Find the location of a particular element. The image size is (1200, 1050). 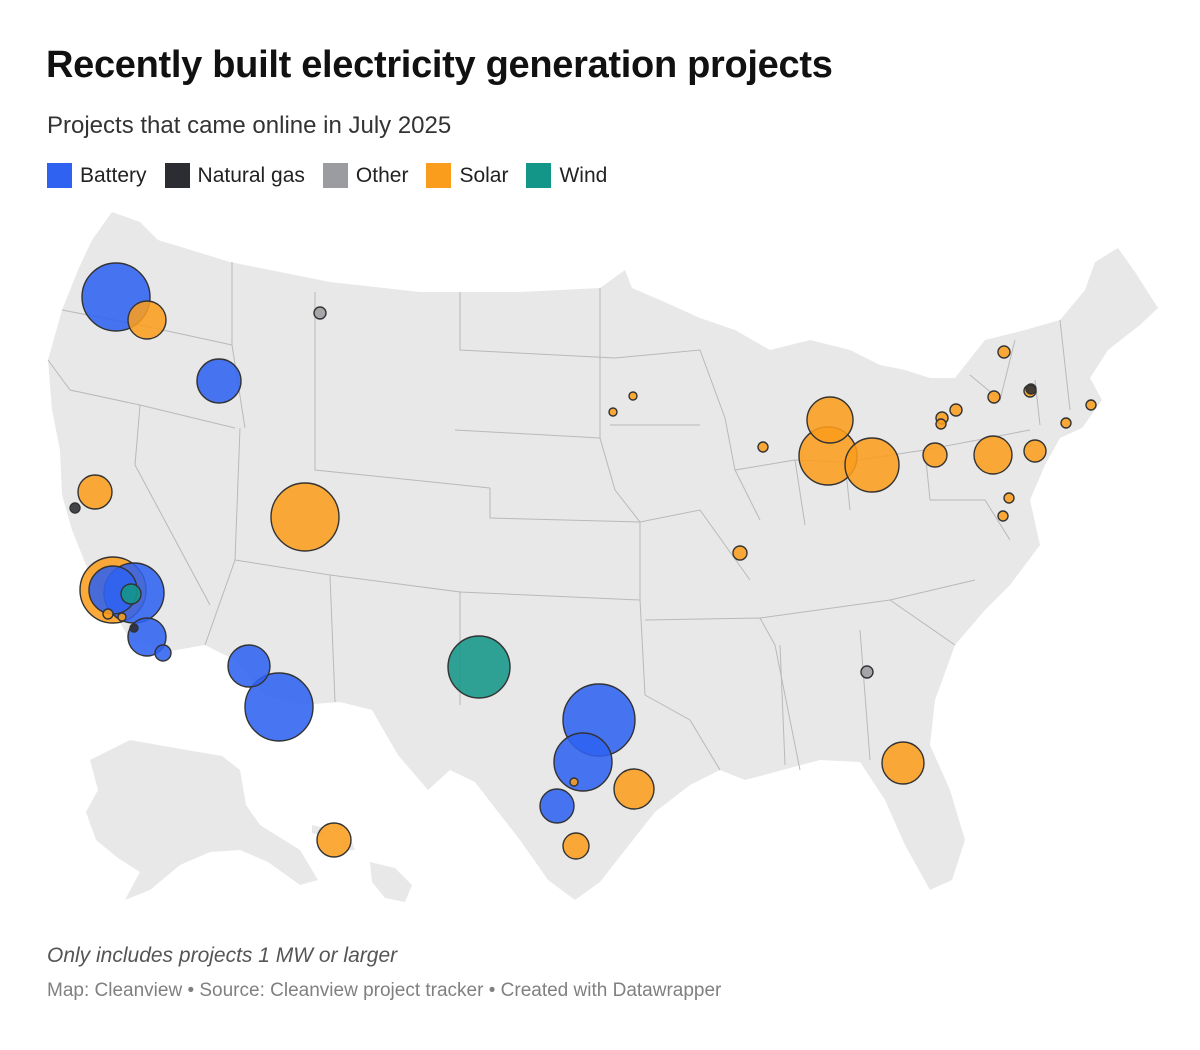

legend-item-natural-gas: Natural gas is located at coordinates (234, 175).